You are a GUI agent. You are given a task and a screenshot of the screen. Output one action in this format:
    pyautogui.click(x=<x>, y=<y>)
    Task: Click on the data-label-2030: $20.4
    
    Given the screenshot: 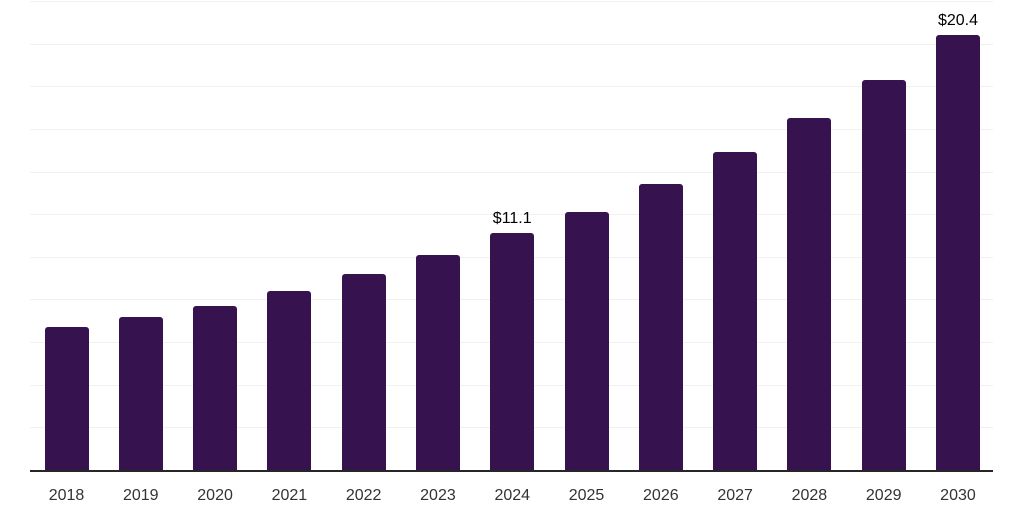 What is the action you would take?
    pyautogui.click(x=957, y=20)
    